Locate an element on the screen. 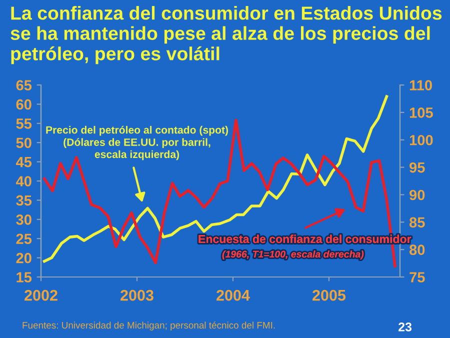 The image size is (450, 338). y-tick-label: 60 is located at coordinates (24, 104).